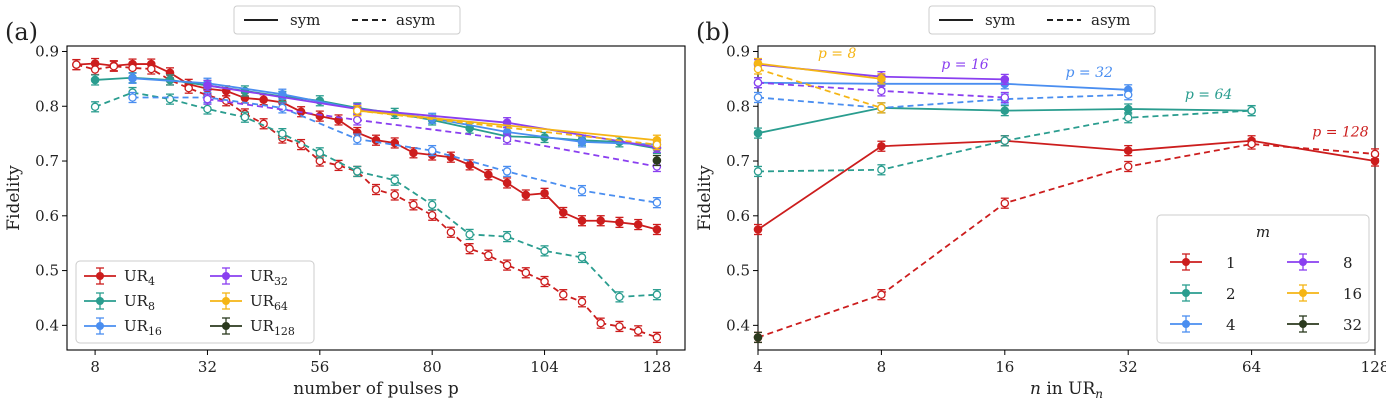 This screenshot has height=412, width=1386. Describe the element at coordinates (319, 367) in the screenshot. I see `x-tick-label: 56` at that location.